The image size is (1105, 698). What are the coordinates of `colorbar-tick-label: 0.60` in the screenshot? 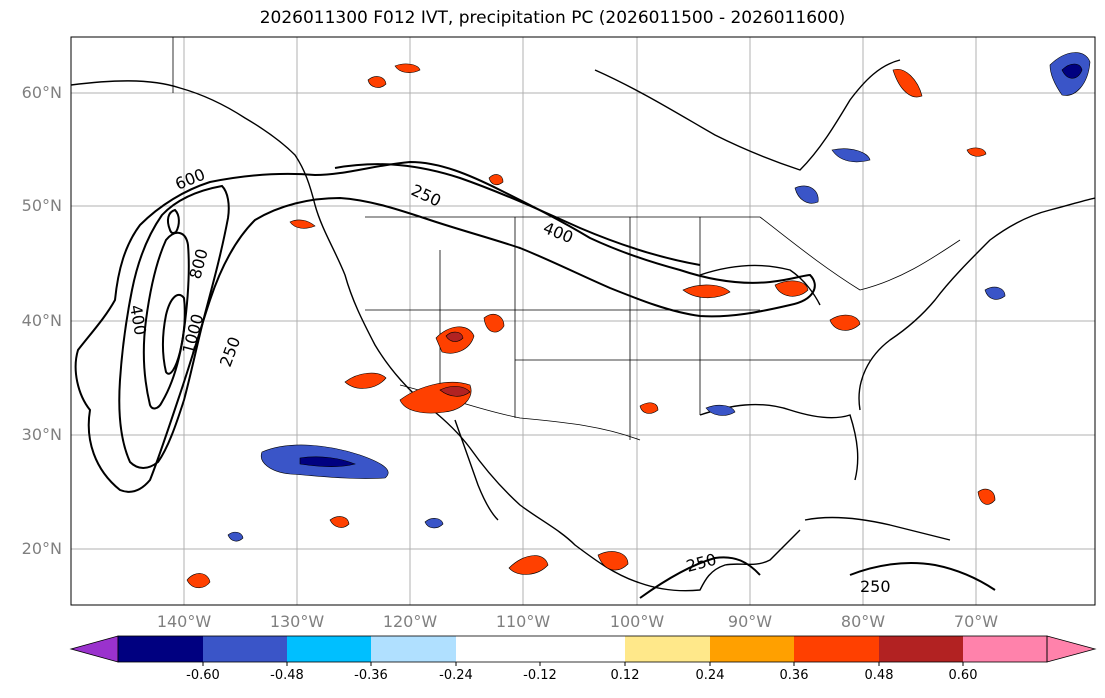 It's located at (963, 675).